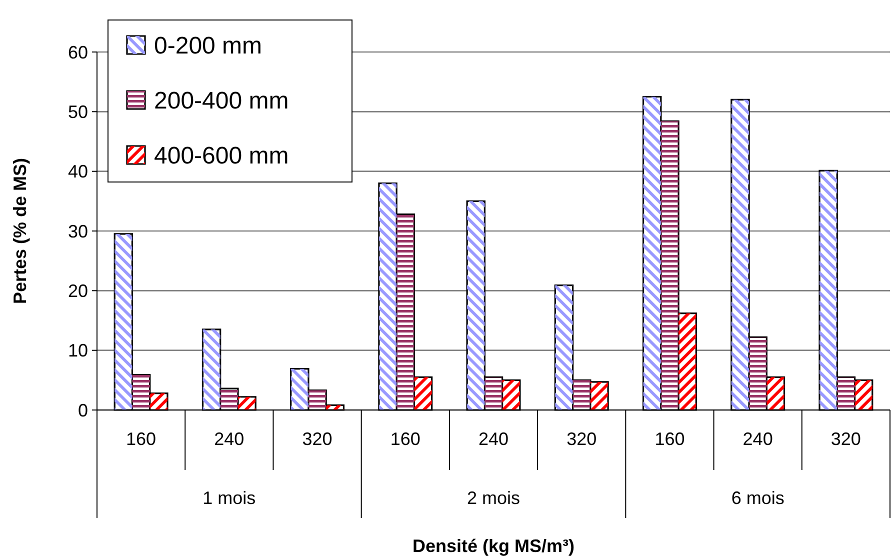 The height and width of the screenshot is (560, 896). What do you see at coordinates (229, 498) in the screenshot?
I see `text: 1 mois` at bounding box center [229, 498].